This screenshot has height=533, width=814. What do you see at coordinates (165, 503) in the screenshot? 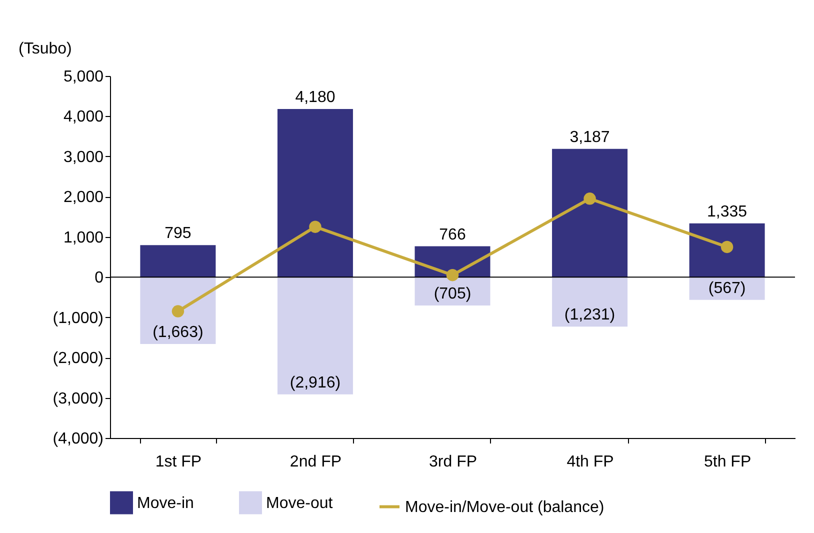
I see `legend-label: Move-in` at bounding box center [165, 503].